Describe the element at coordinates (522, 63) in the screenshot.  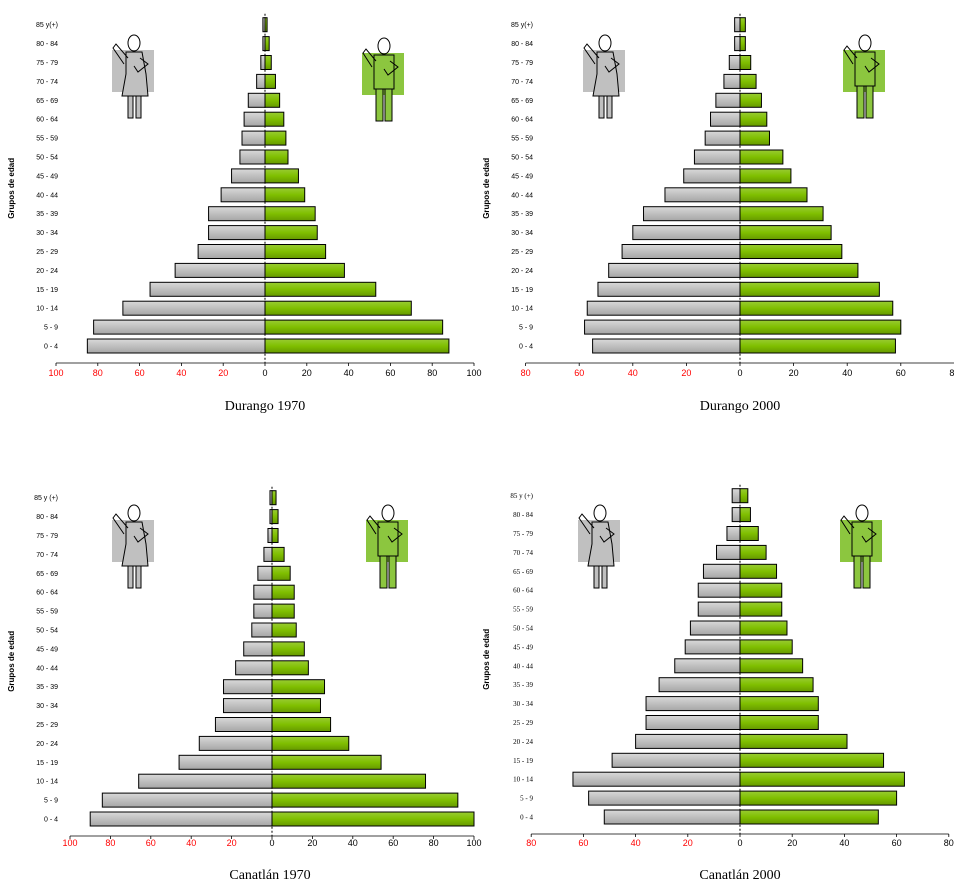
I see `category-label: 75 - 79` at that location.